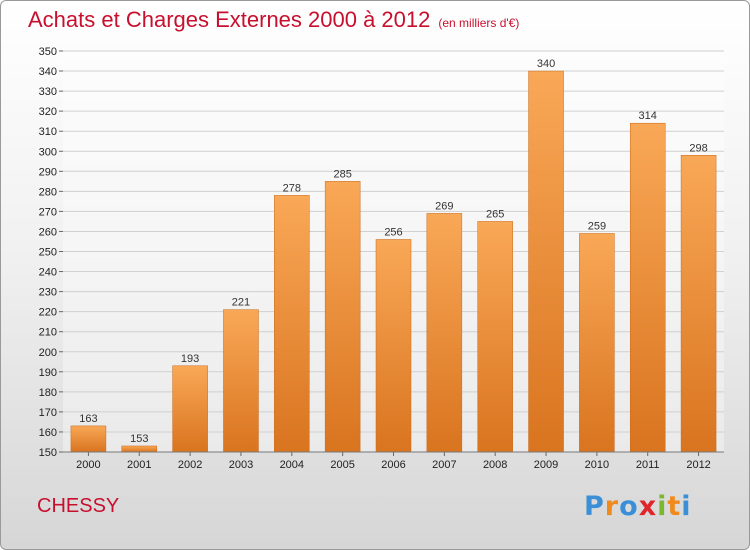 The width and height of the screenshot is (750, 550). Describe the element at coordinates (546, 261) in the screenshot. I see `bar-2009` at that location.